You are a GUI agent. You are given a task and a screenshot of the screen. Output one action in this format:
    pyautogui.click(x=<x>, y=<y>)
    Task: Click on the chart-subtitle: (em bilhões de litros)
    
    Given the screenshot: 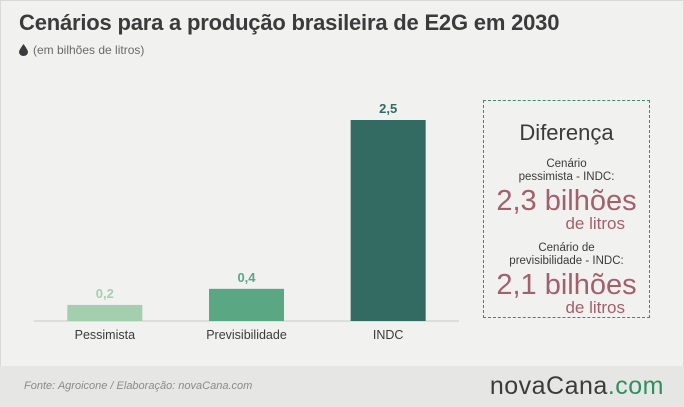 What is the action you would take?
    pyautogui.click(x=81, y=50)
    